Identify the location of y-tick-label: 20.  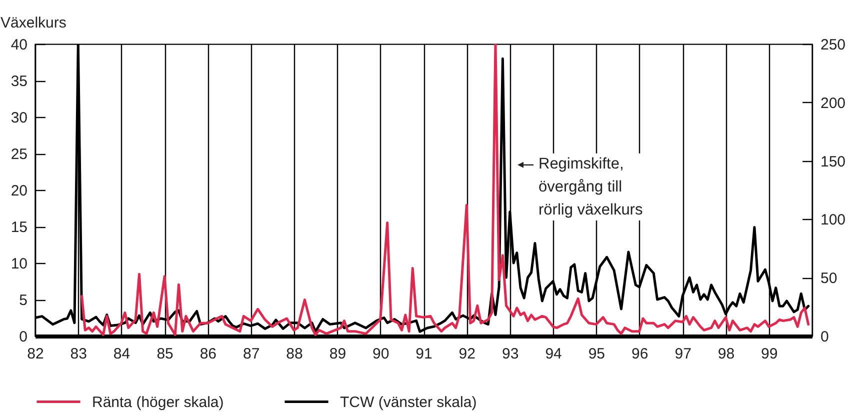
(19, 191).